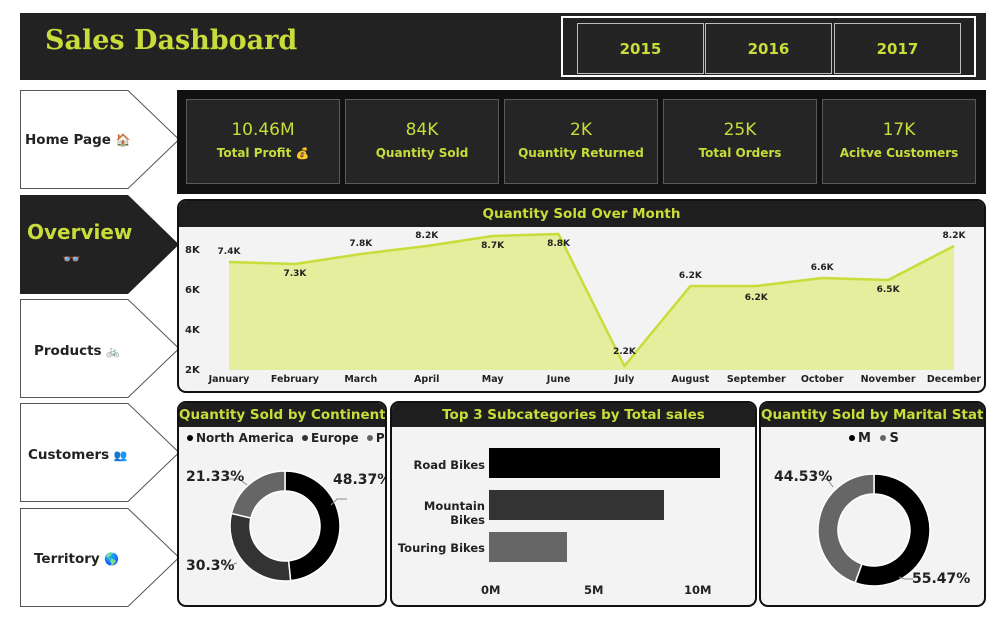  I want to click on nav-overview: Overview 👓, so click(100, 244).